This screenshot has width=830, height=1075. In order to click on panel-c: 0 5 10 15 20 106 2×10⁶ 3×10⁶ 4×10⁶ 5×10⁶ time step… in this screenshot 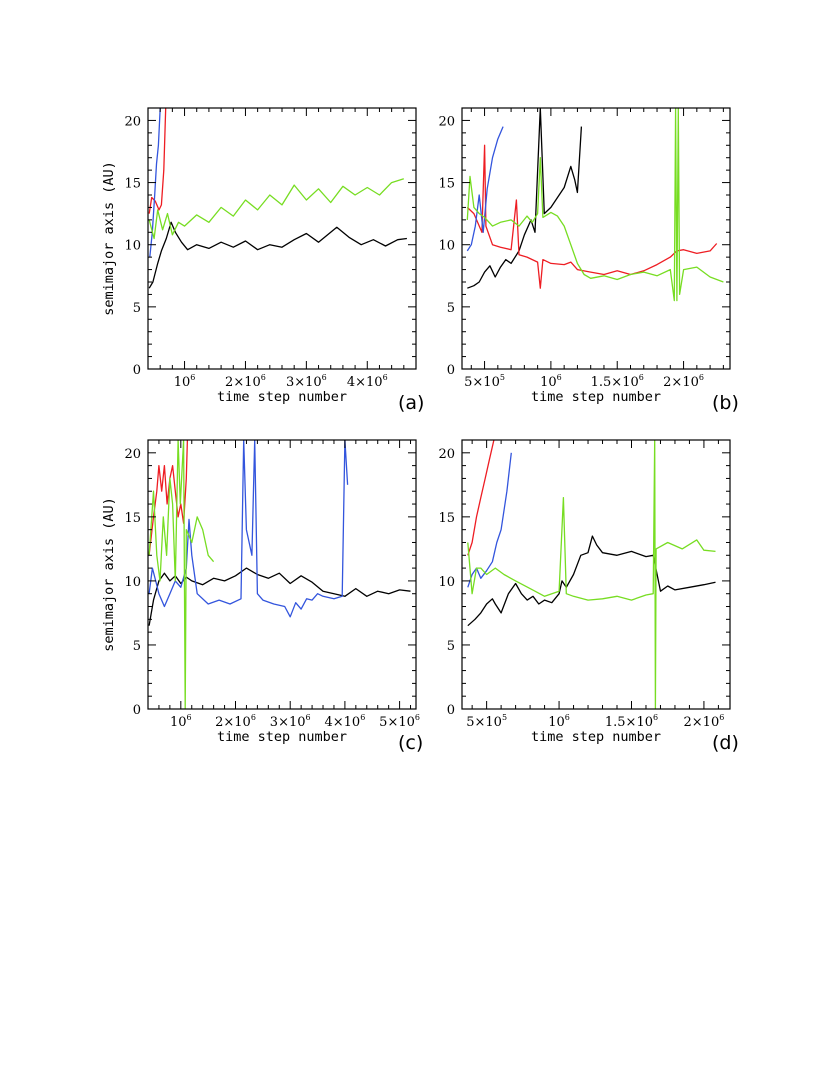, I will do `click(262, 596)`.